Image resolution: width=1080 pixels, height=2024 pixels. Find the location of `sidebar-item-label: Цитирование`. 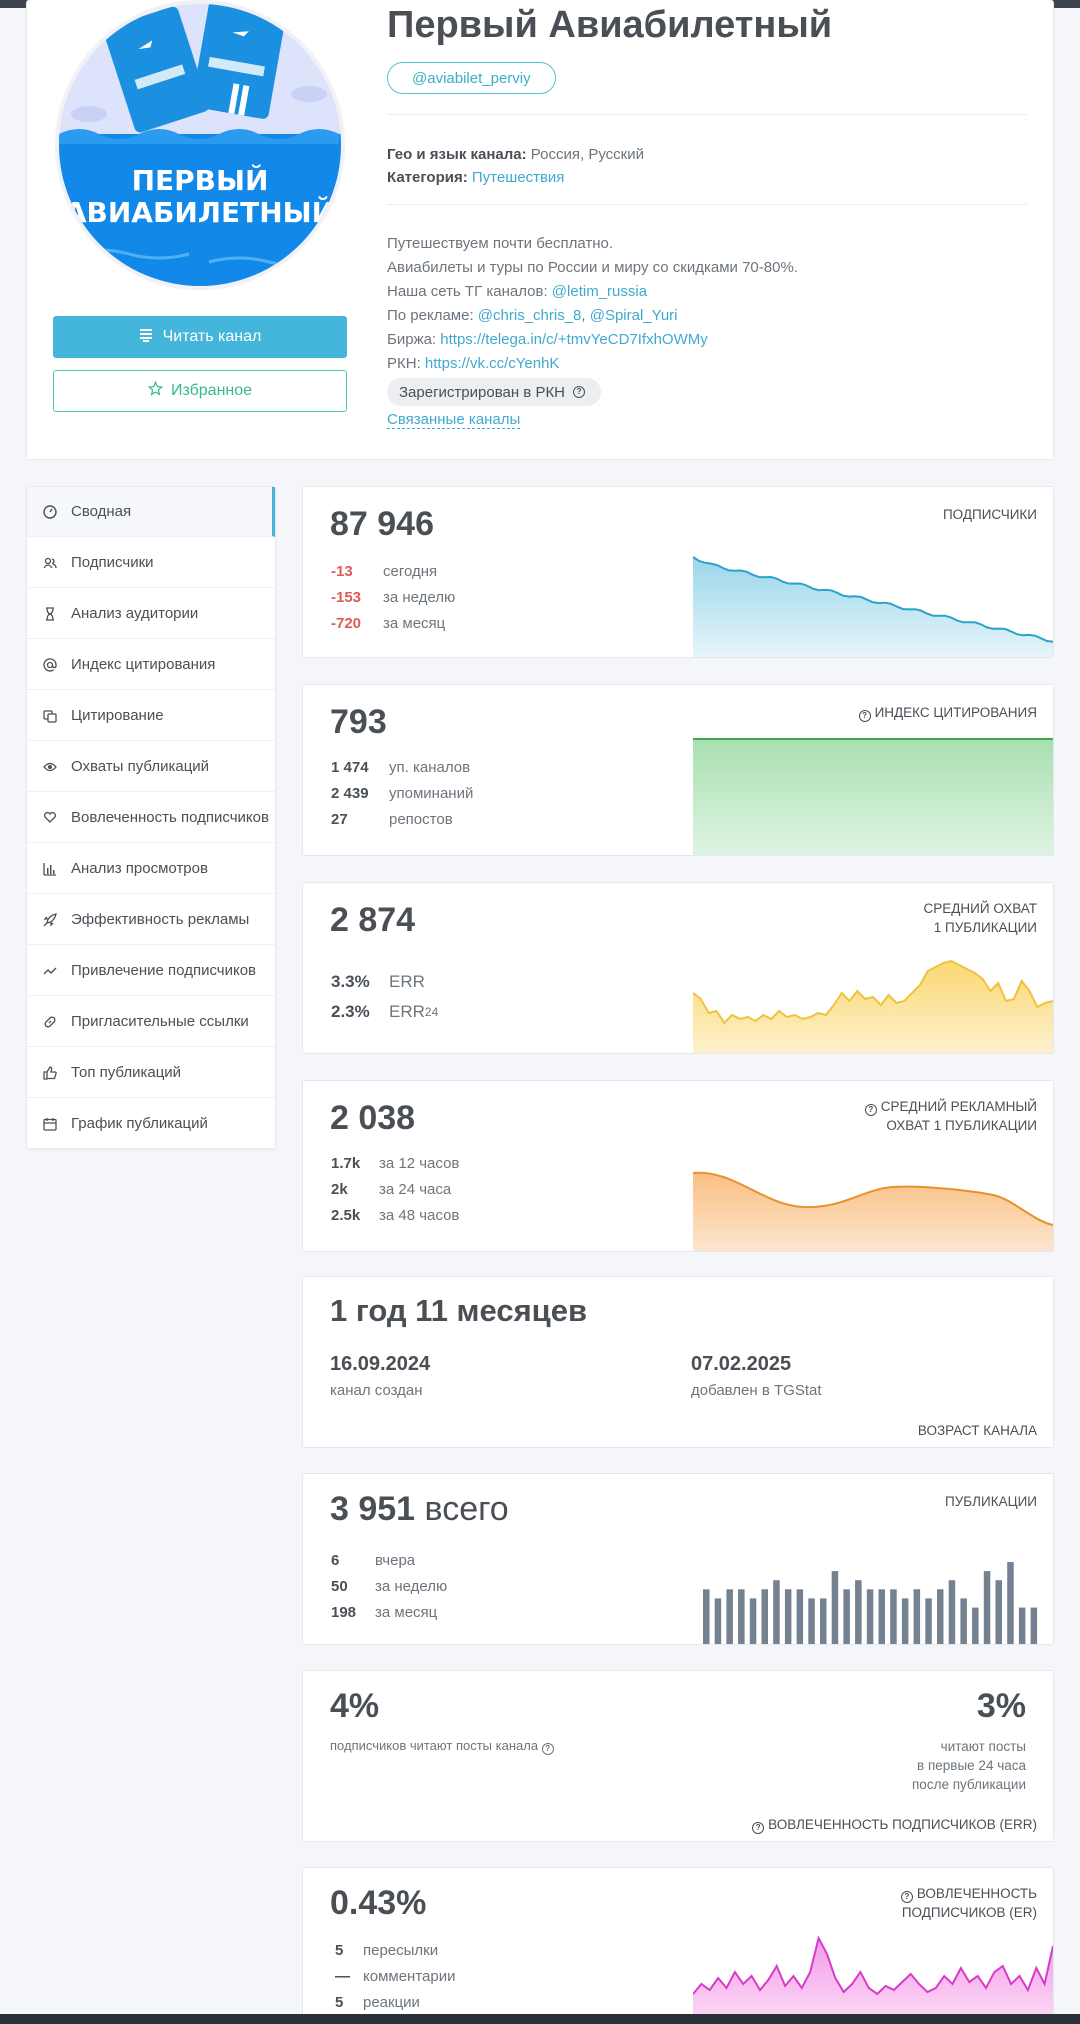

sidebar-item-label: Цитирование is located at coordinates (117, 715).